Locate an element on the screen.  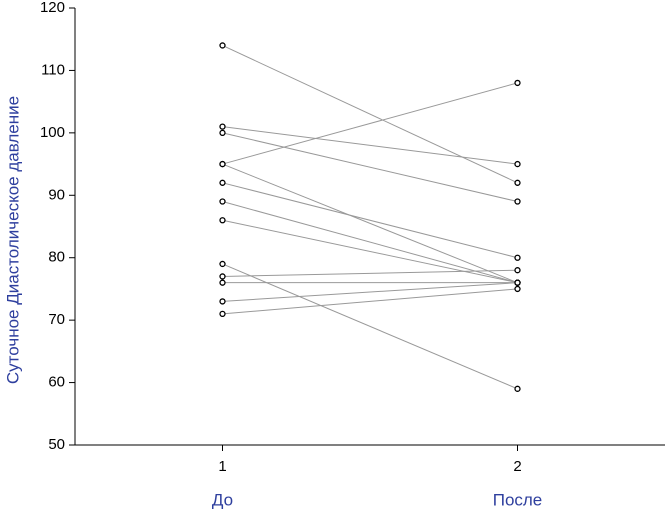
group-label: До is located at coordinates (222, 499).